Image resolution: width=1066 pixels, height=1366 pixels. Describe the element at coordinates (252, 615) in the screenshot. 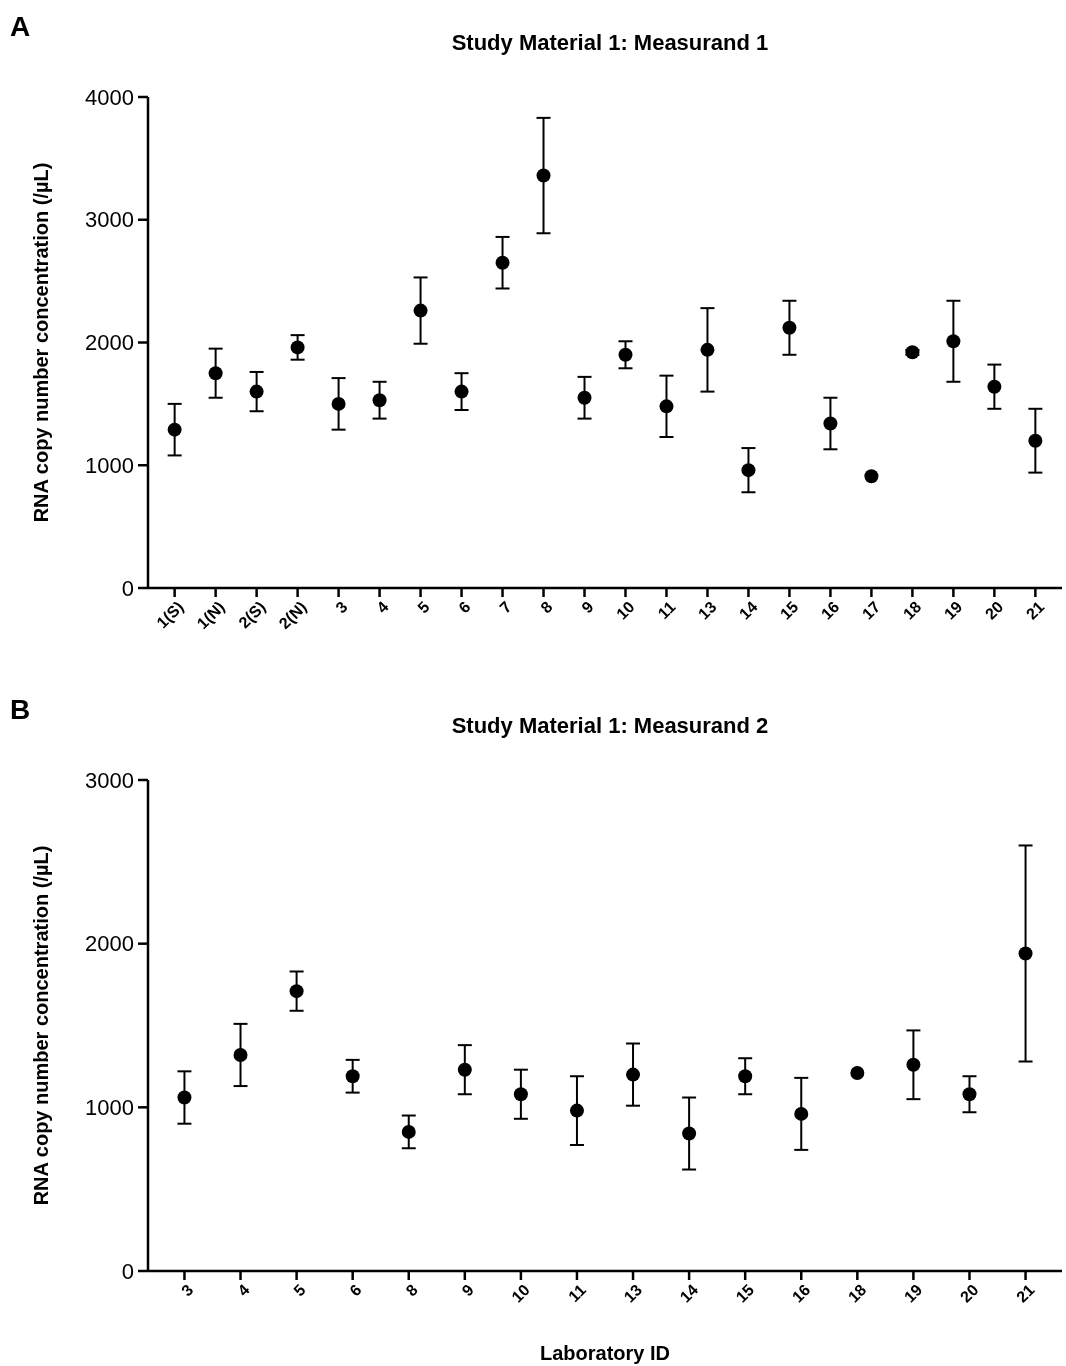

I see `x-tick-label: 2(S)` at that location.